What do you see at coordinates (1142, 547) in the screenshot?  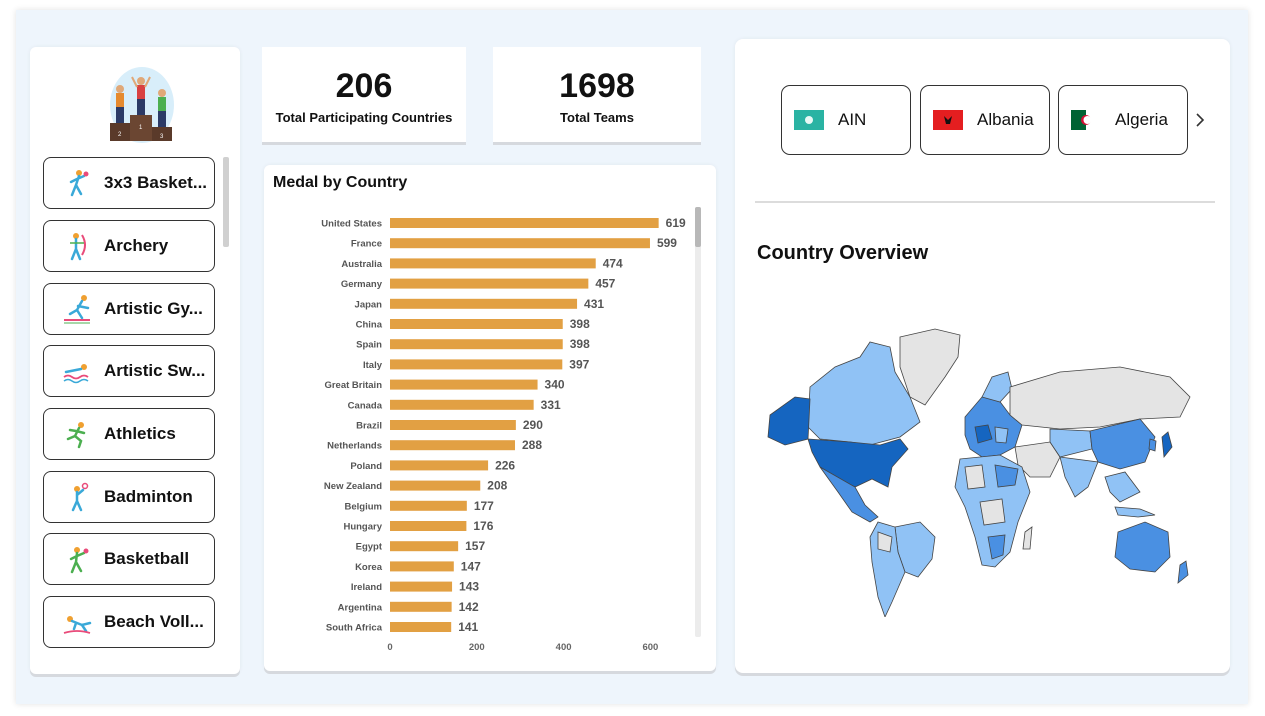 I see `map-region-australia` at bounding box center [1142, 547].